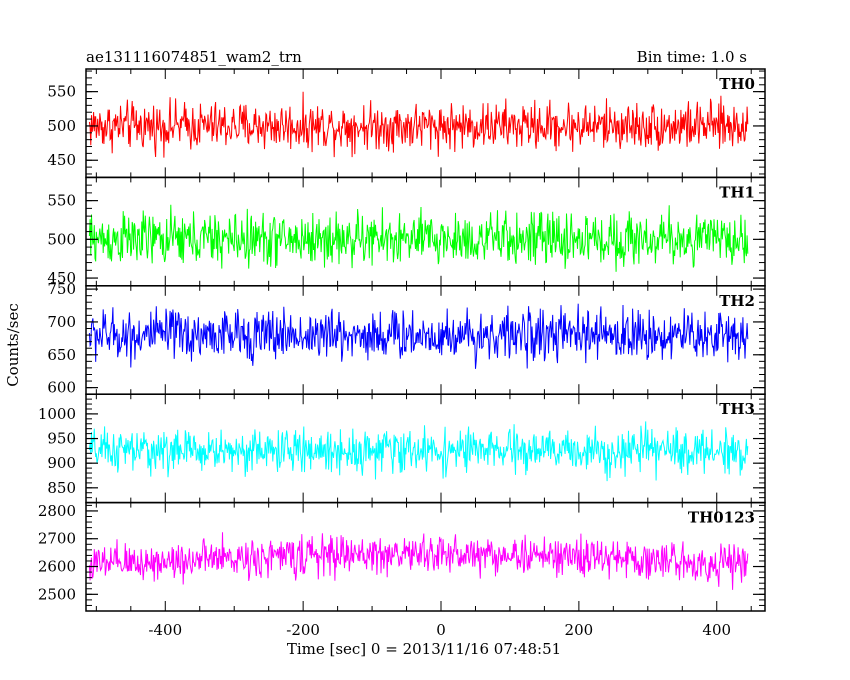 This screenshot has width=850, height=680. Describe the element at coordinates (737, 301) in the screenshot. I see `panel-name-label: TH2` at that location.